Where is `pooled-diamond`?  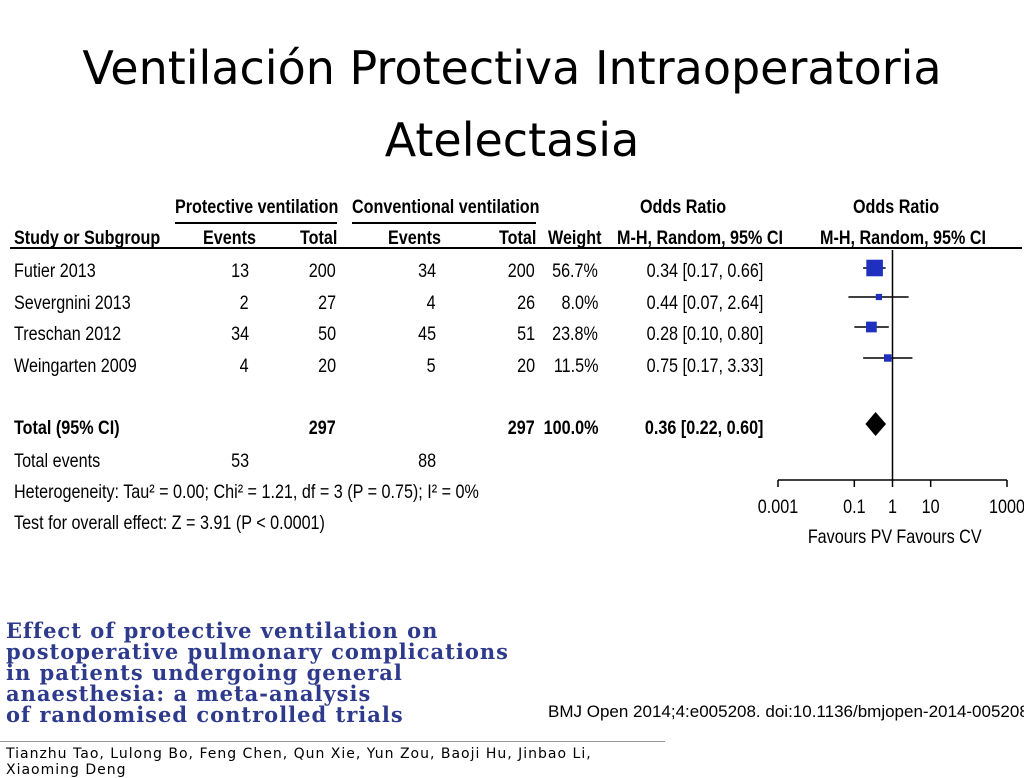
pooled-diamond is located at coordinates (876, 424).